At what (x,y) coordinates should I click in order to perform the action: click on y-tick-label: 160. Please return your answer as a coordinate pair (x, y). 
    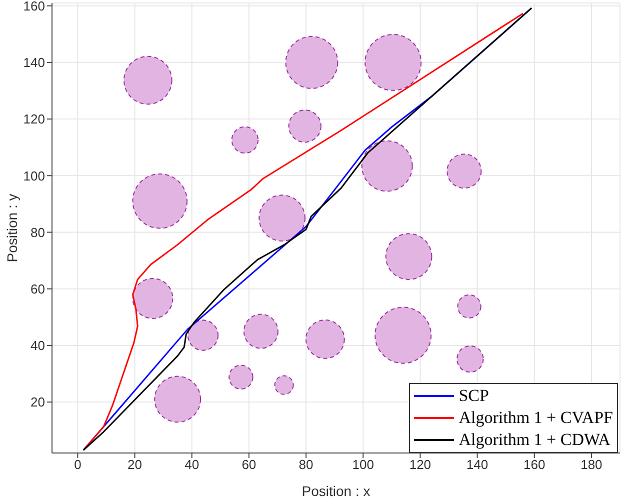
    Looking at the image, I should click on (34, 7).